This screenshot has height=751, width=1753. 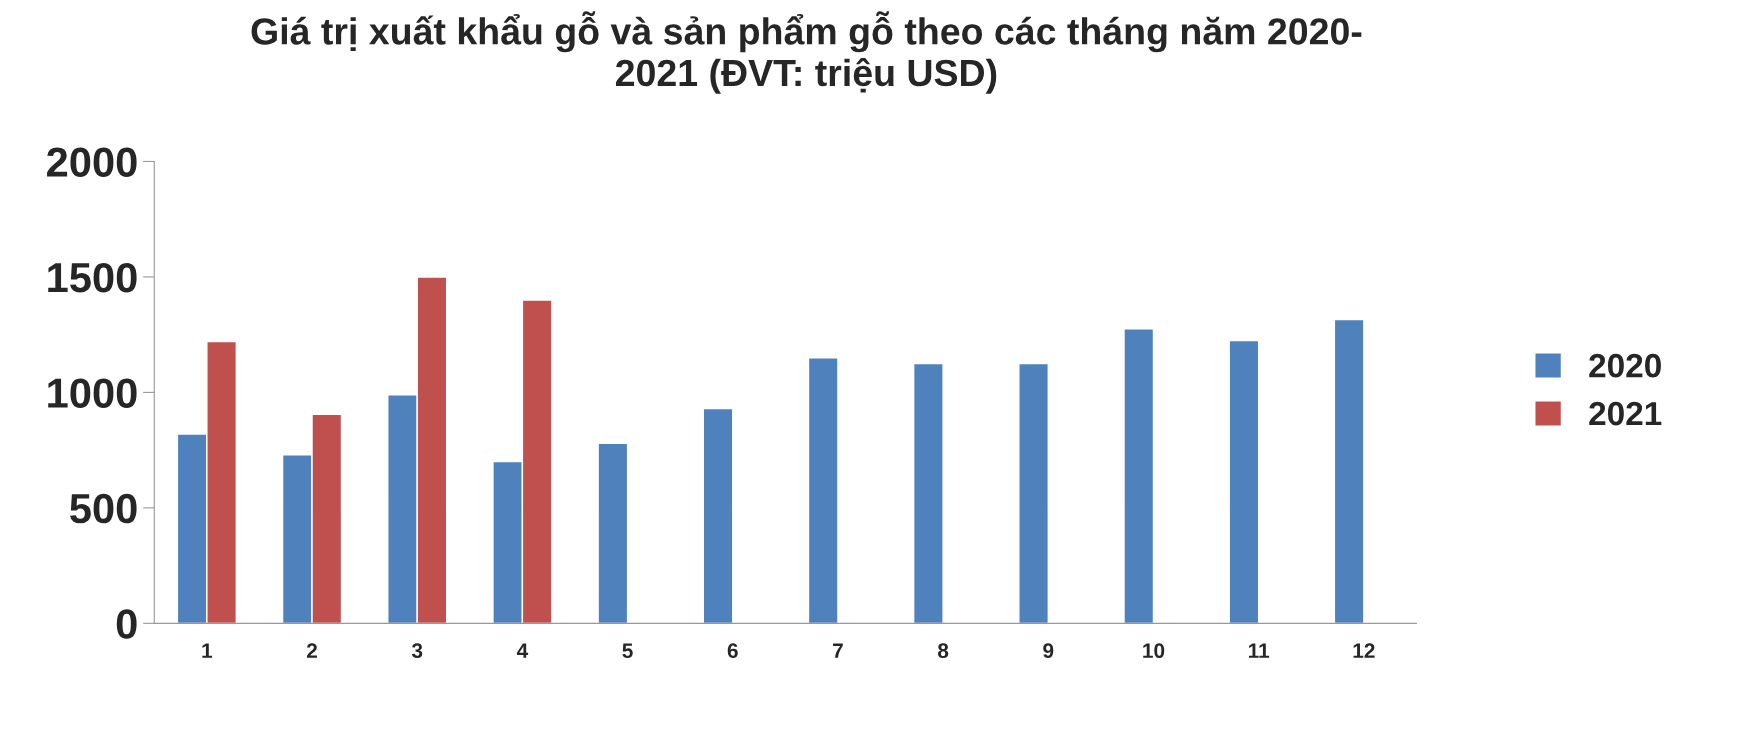 What do you see at coordinates (1625, 413) in the screenshot?
I see `legend-label: 2021` at bounding box center [1625, 413].